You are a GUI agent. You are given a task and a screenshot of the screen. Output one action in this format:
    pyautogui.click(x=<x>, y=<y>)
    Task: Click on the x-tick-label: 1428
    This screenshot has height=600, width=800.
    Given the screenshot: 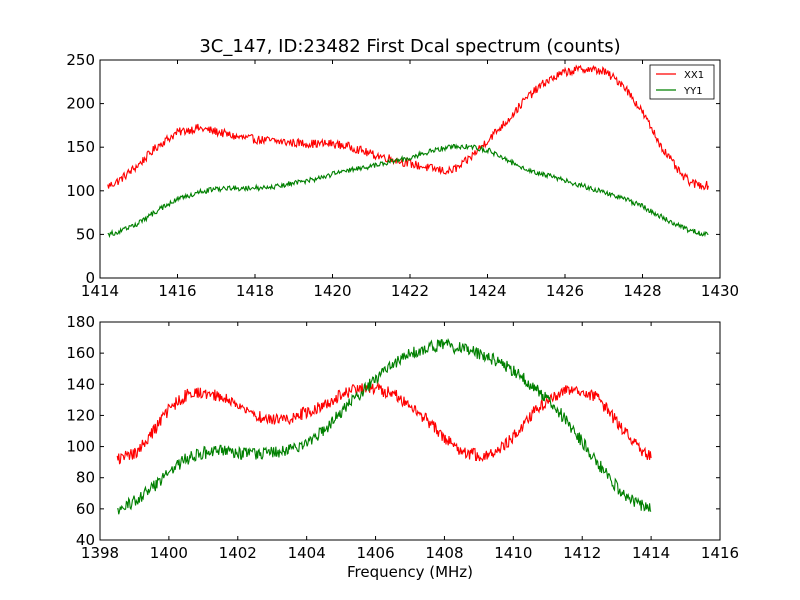 What is the action you would take?
    pyautogui.click(x=642, y=291)
    